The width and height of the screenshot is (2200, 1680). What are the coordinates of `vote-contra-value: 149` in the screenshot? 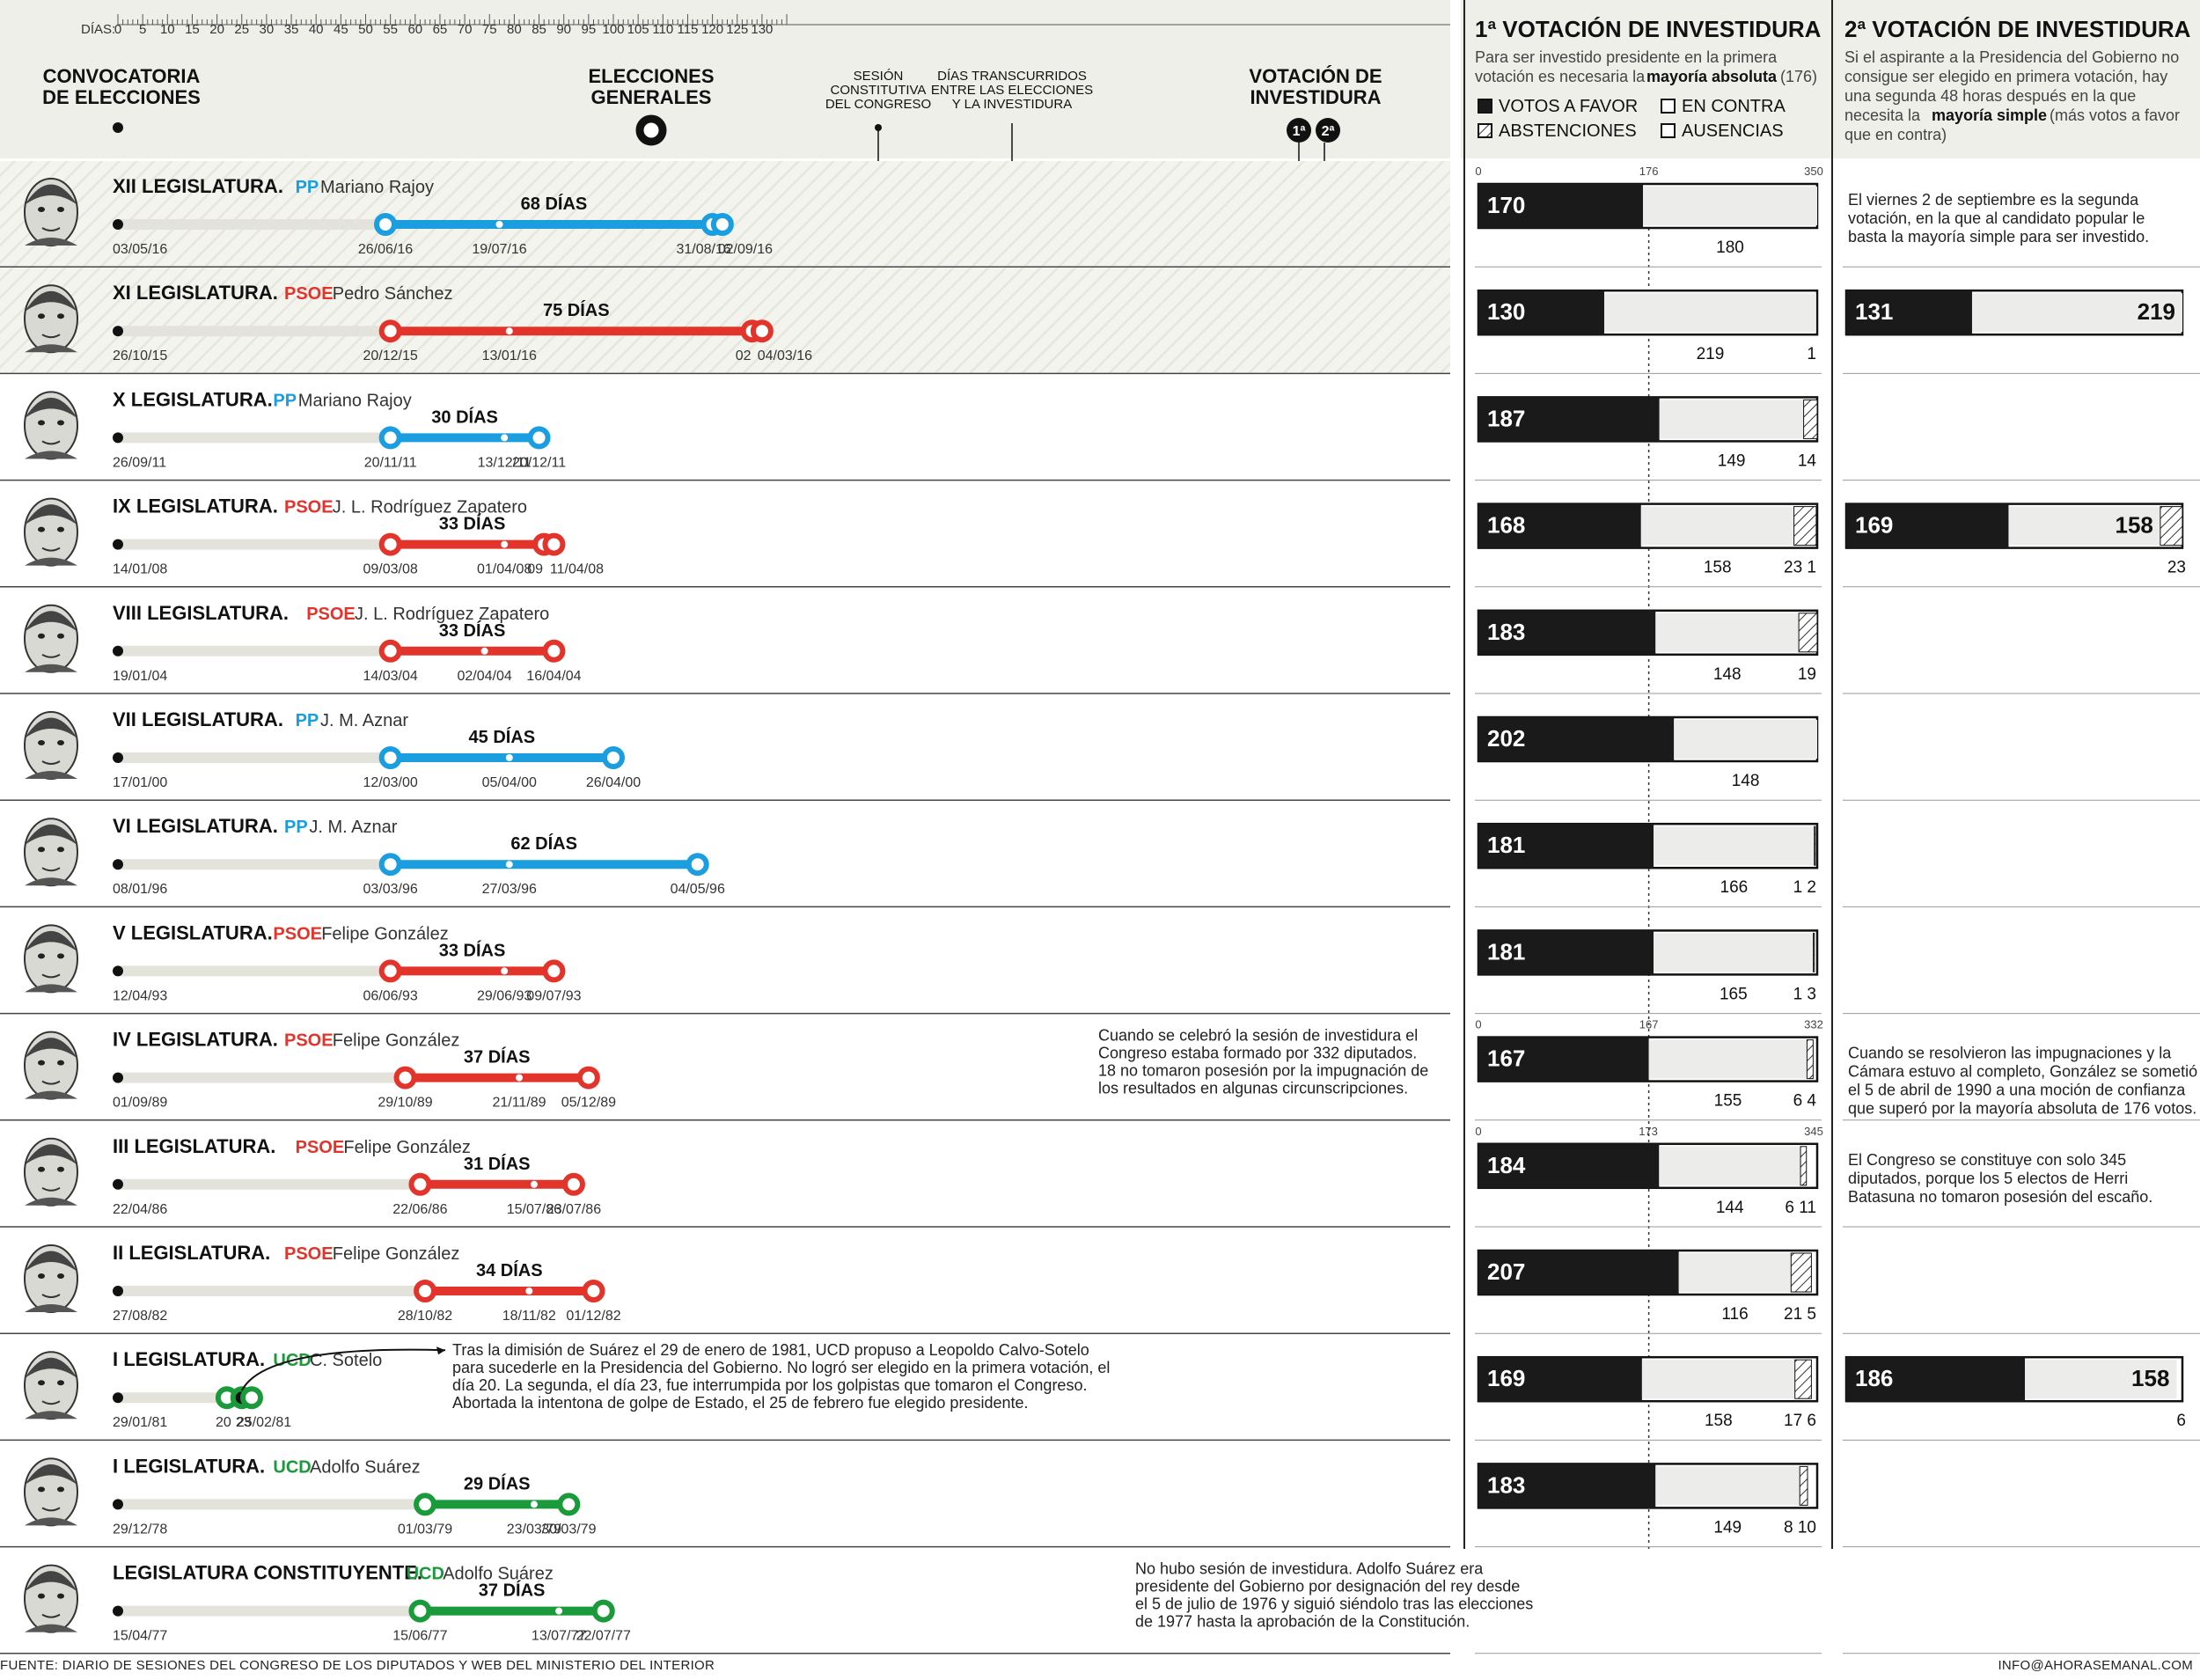 It's located at (1732, 460).